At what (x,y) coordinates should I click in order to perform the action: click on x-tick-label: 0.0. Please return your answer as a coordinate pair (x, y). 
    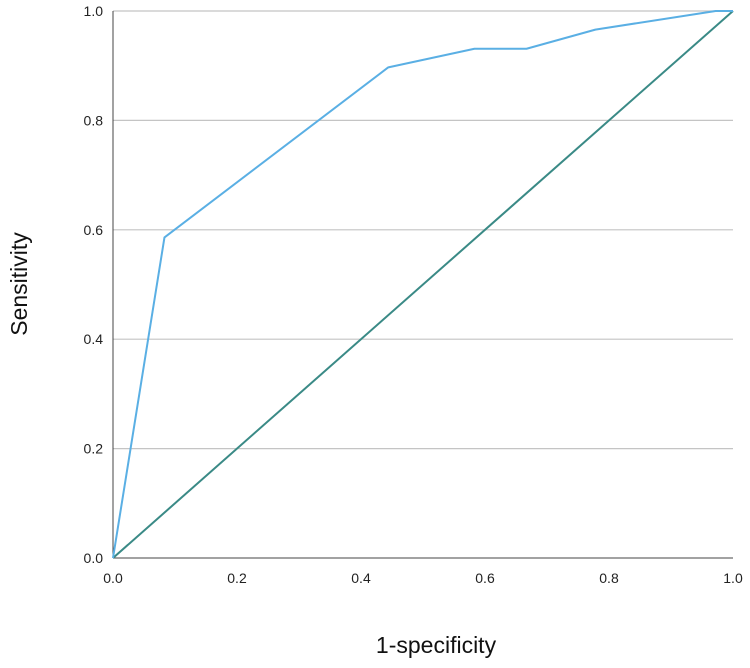
    Looking at the image, I should click on (113, 578).